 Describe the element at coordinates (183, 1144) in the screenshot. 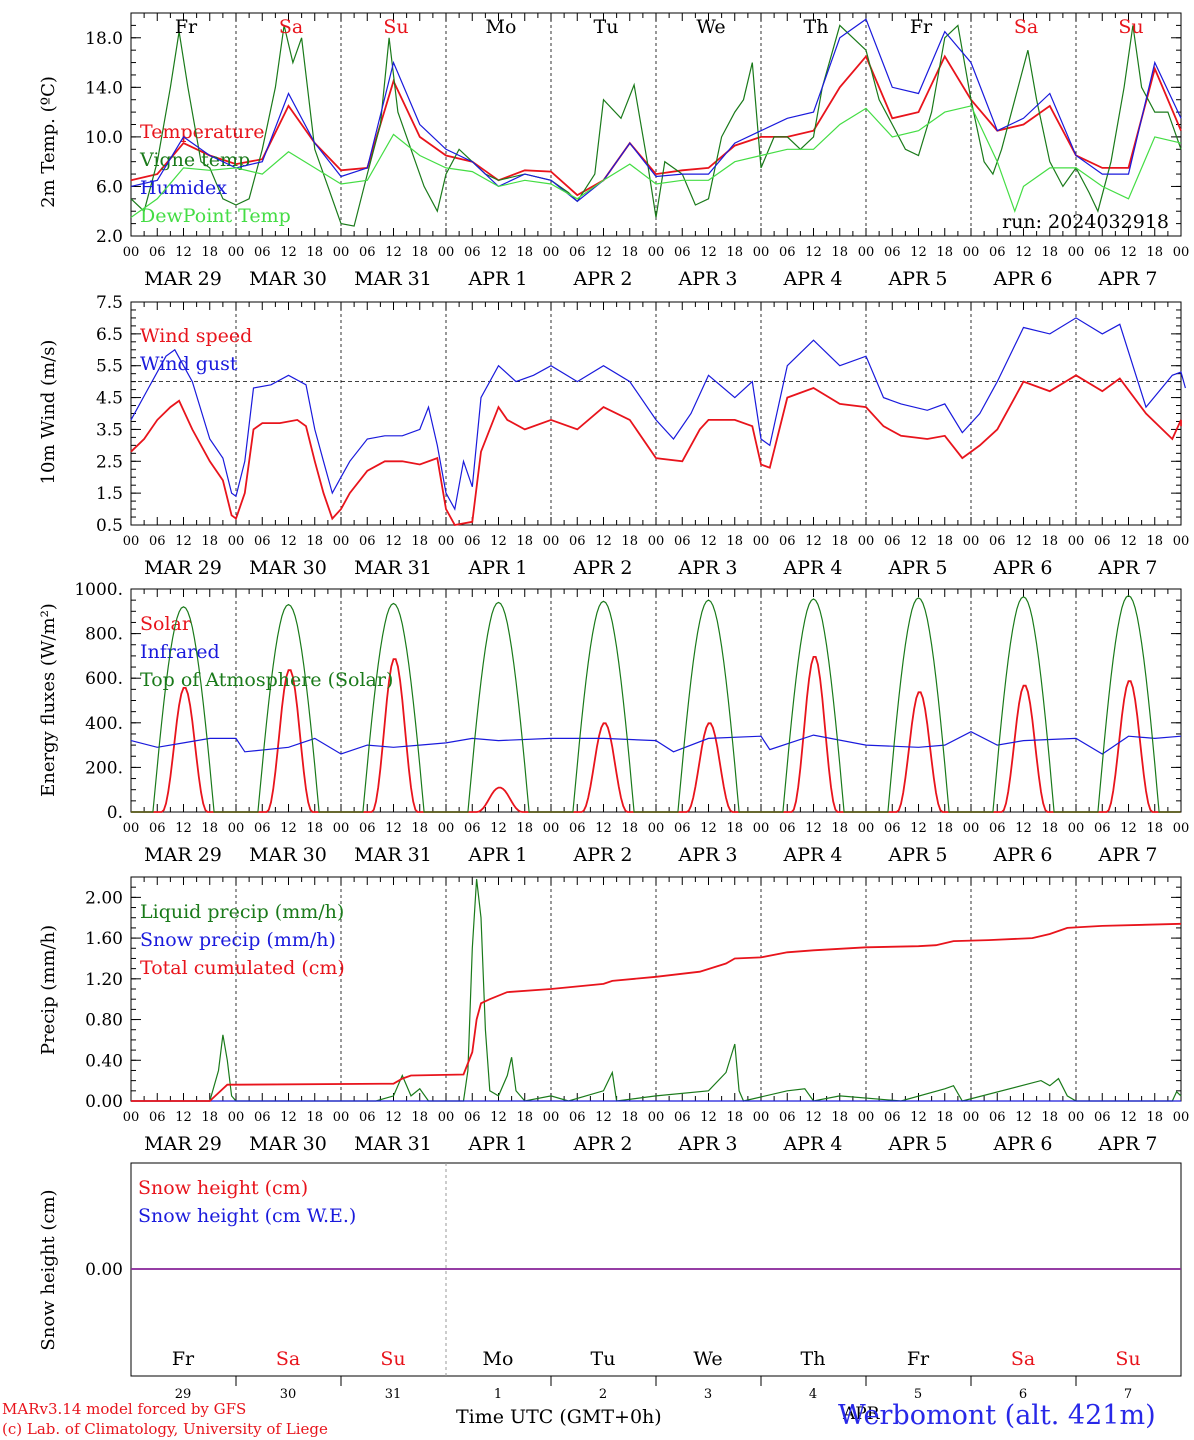

I see `panel-3-day-label: MAR 29` at that location.